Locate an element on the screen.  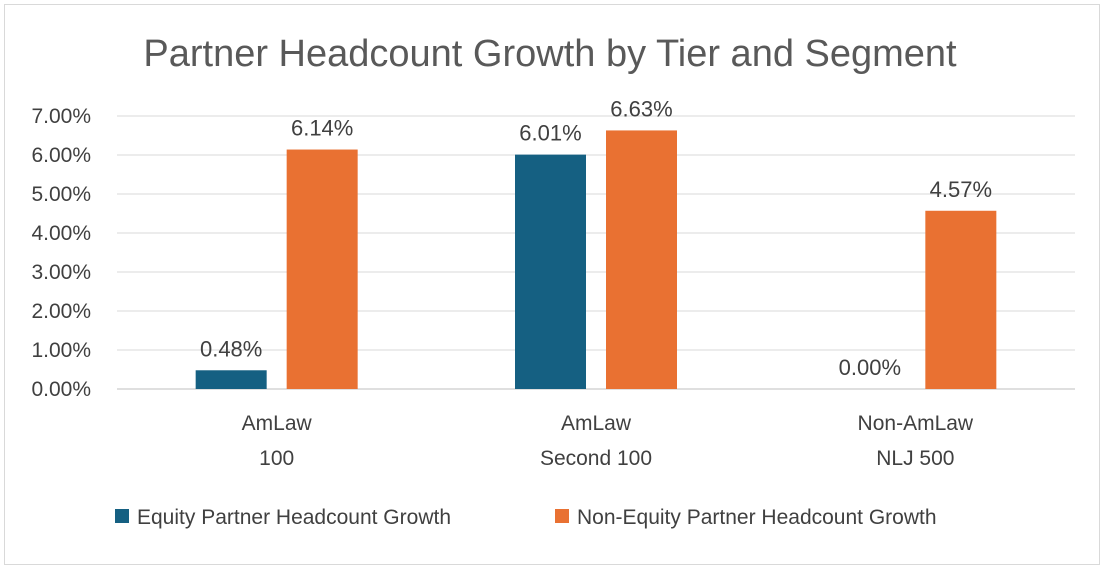
x-category-label: Non-AmLaw is located at coordinates (916, 423).